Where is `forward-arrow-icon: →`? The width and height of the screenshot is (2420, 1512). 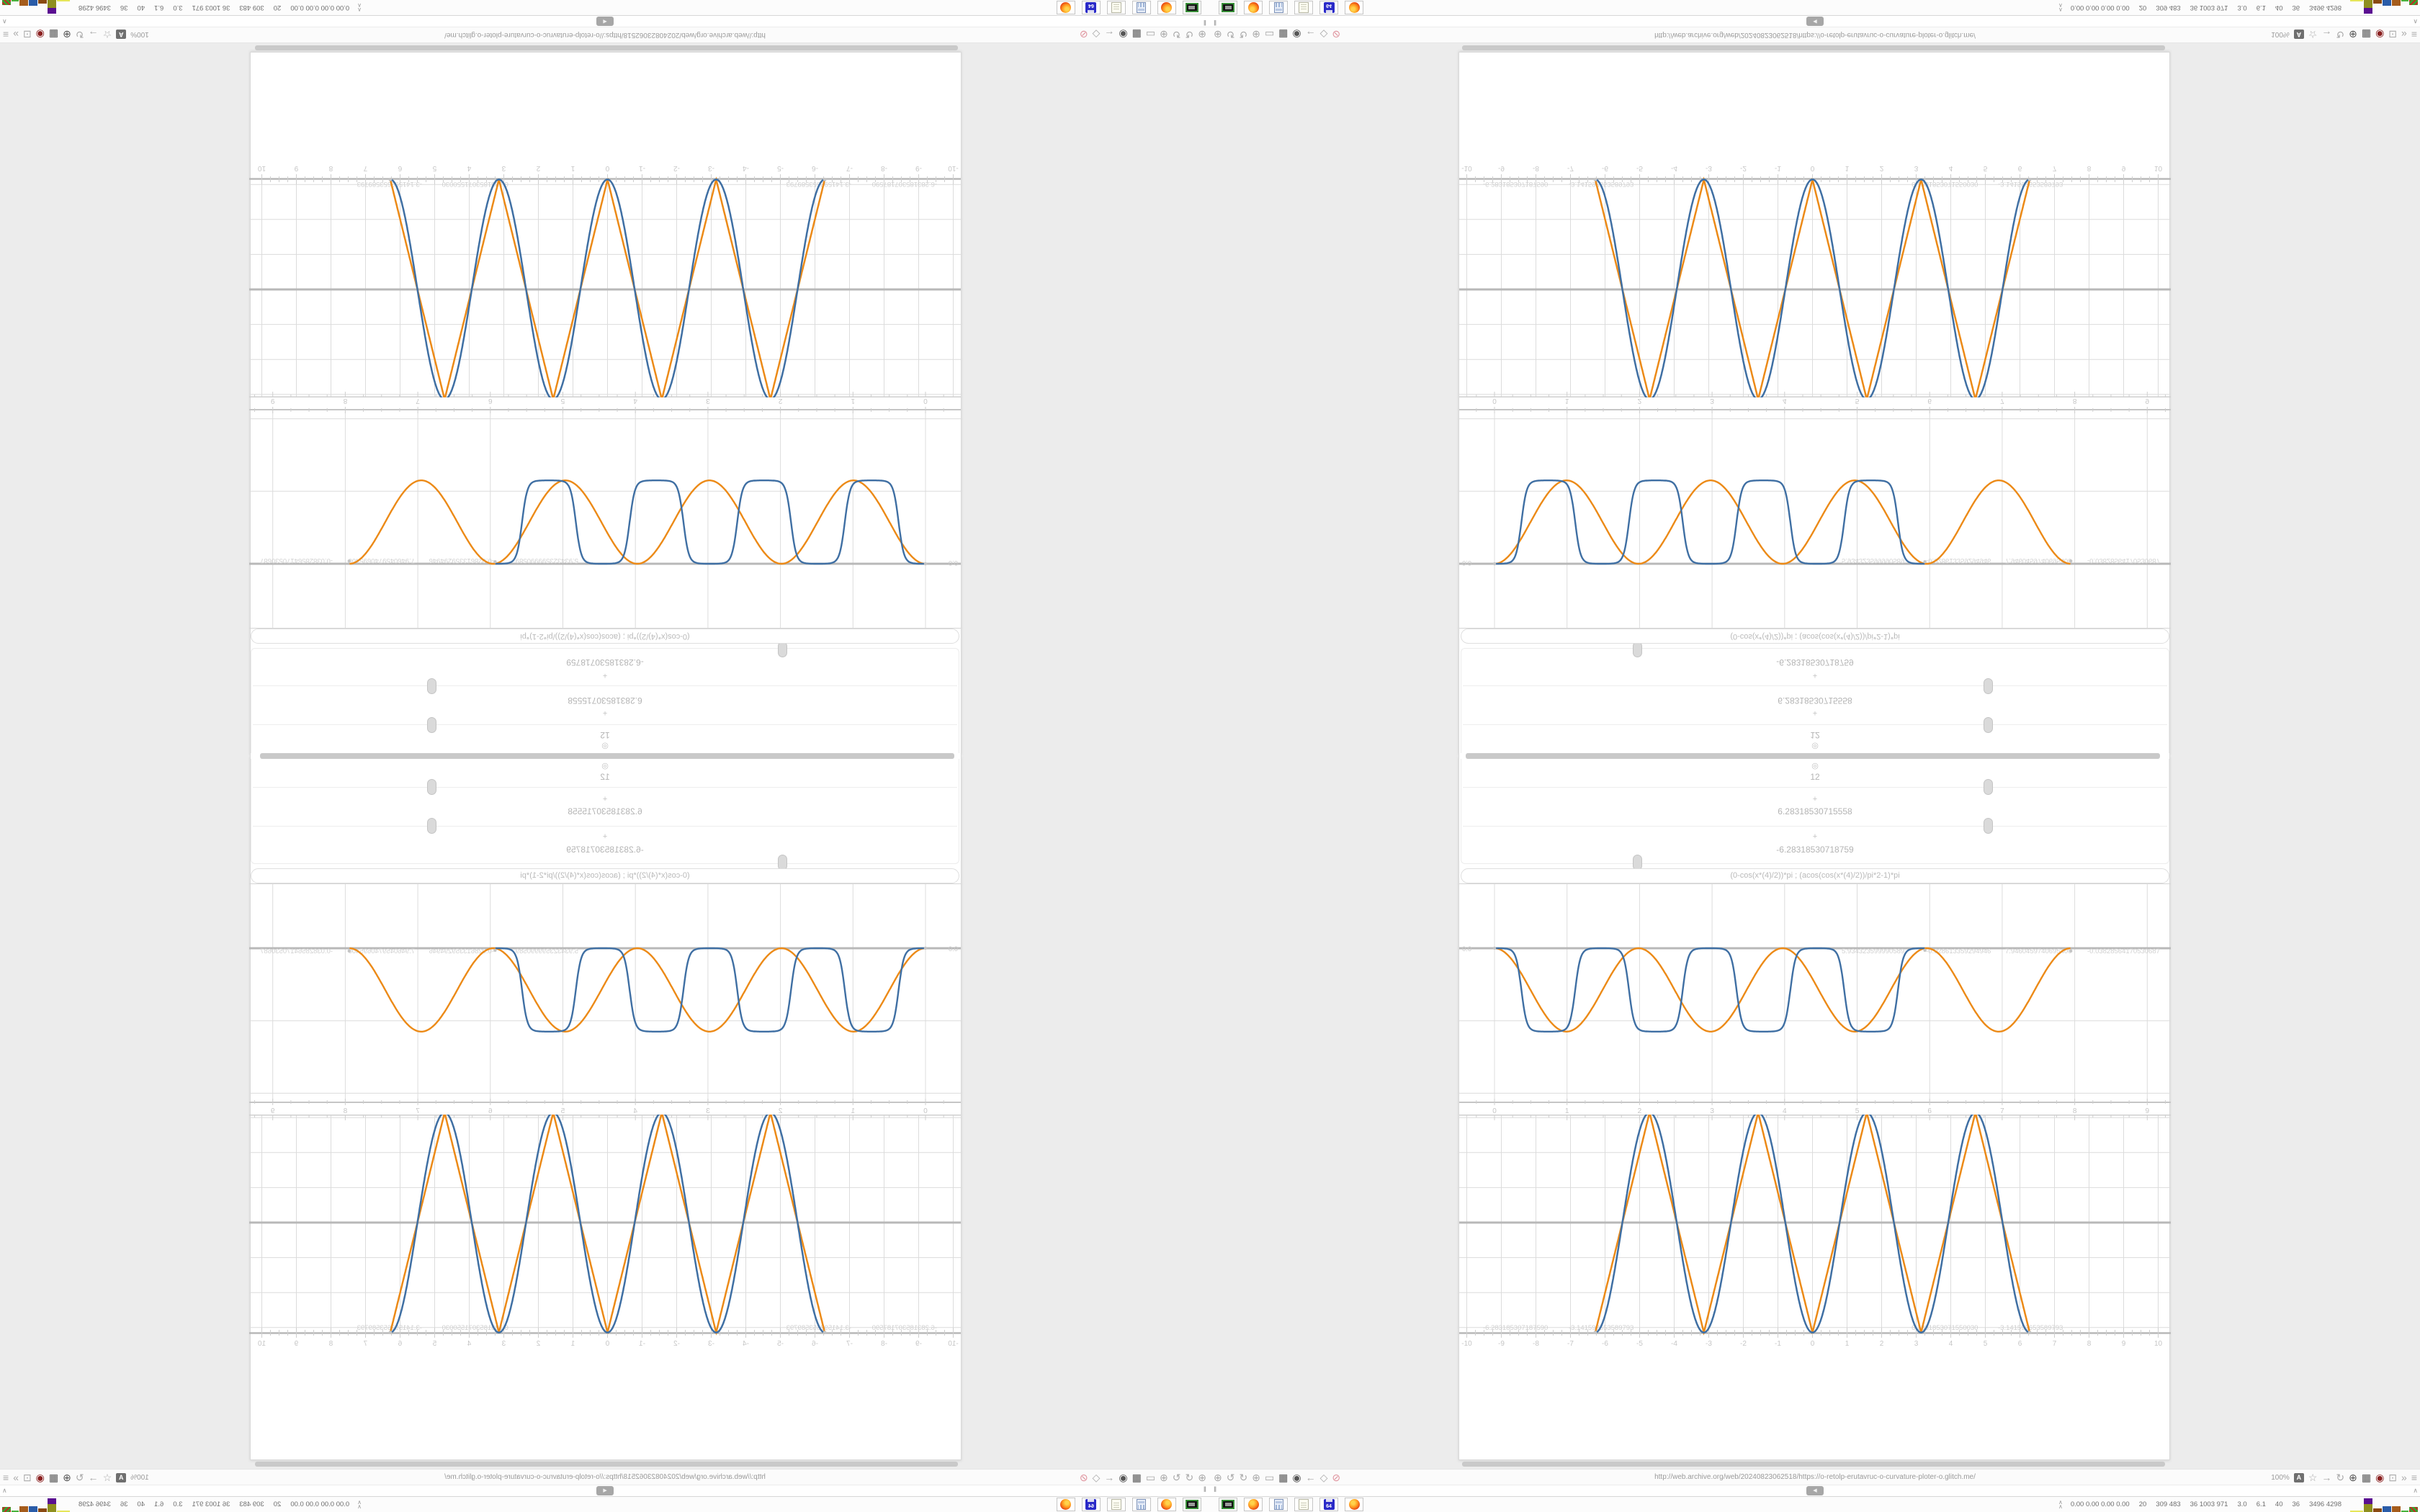 forward-arrow-icon: → is located at coordinates (2326, 1477).